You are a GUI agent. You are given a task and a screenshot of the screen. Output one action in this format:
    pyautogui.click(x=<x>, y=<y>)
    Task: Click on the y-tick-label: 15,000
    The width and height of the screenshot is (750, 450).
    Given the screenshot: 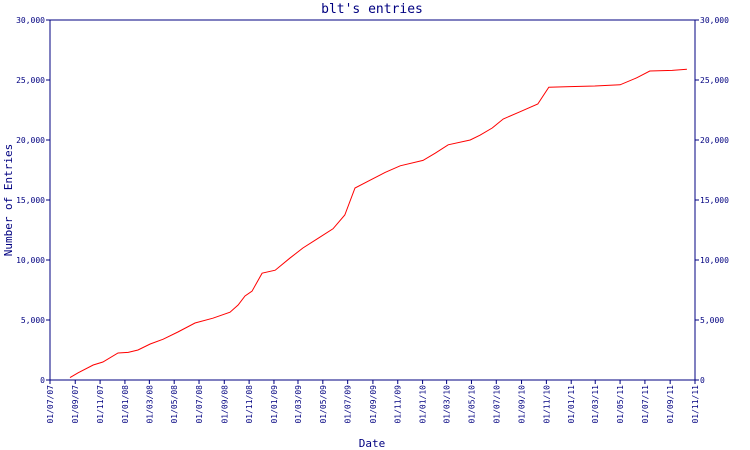 What is the action you would take?
    pyautogui.click(x=30, y=200)
    